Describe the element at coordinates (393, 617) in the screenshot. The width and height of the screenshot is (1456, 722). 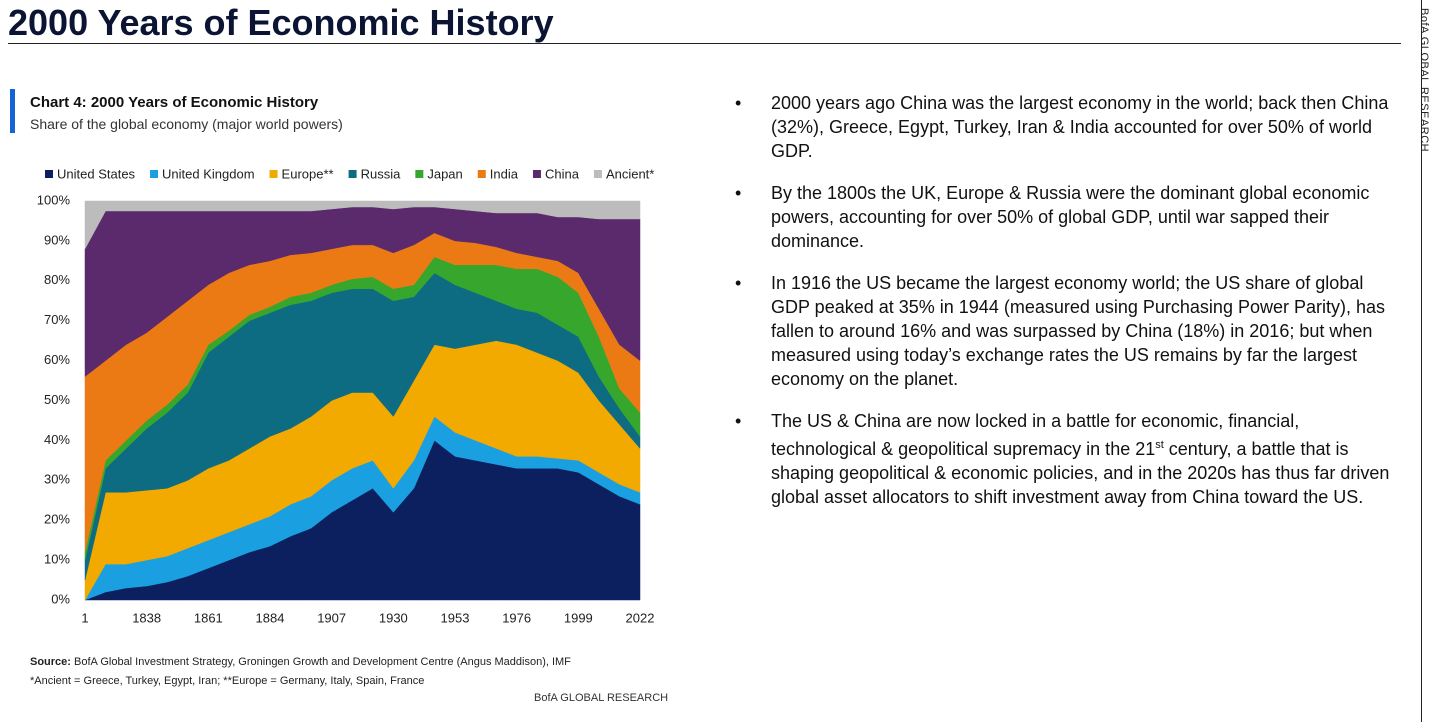
I see `x-tick-label: 1930` at that location.